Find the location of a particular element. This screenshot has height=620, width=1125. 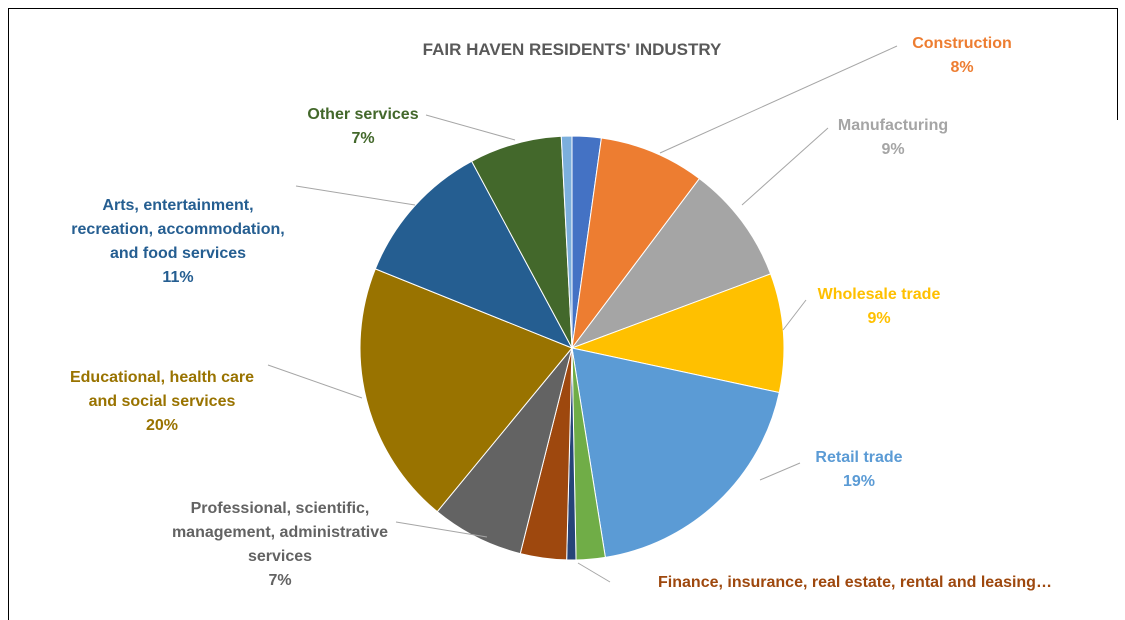

slice-label: Manufacturing 9% is located at coordinates (893, 138).